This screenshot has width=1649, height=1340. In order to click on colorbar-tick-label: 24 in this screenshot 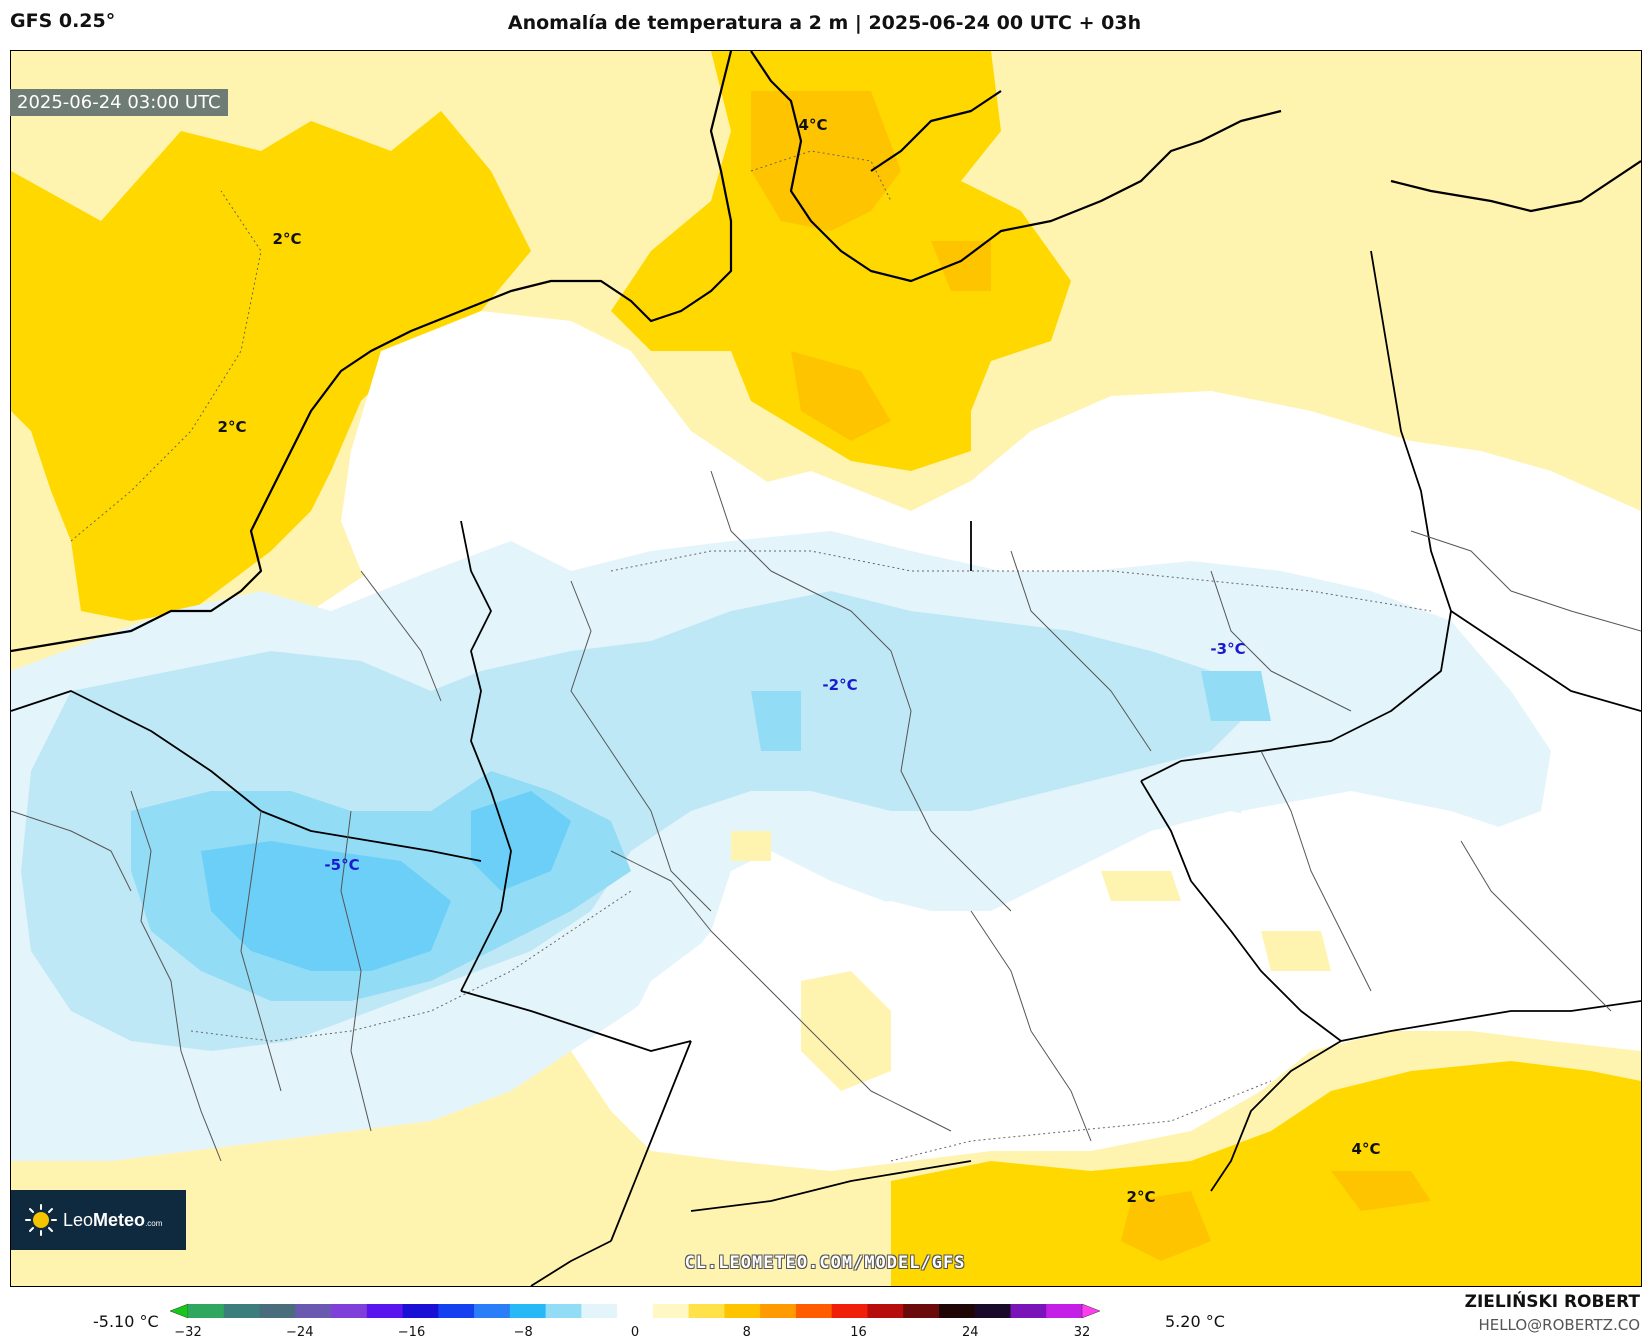, I will do `click(970, 1332)`.